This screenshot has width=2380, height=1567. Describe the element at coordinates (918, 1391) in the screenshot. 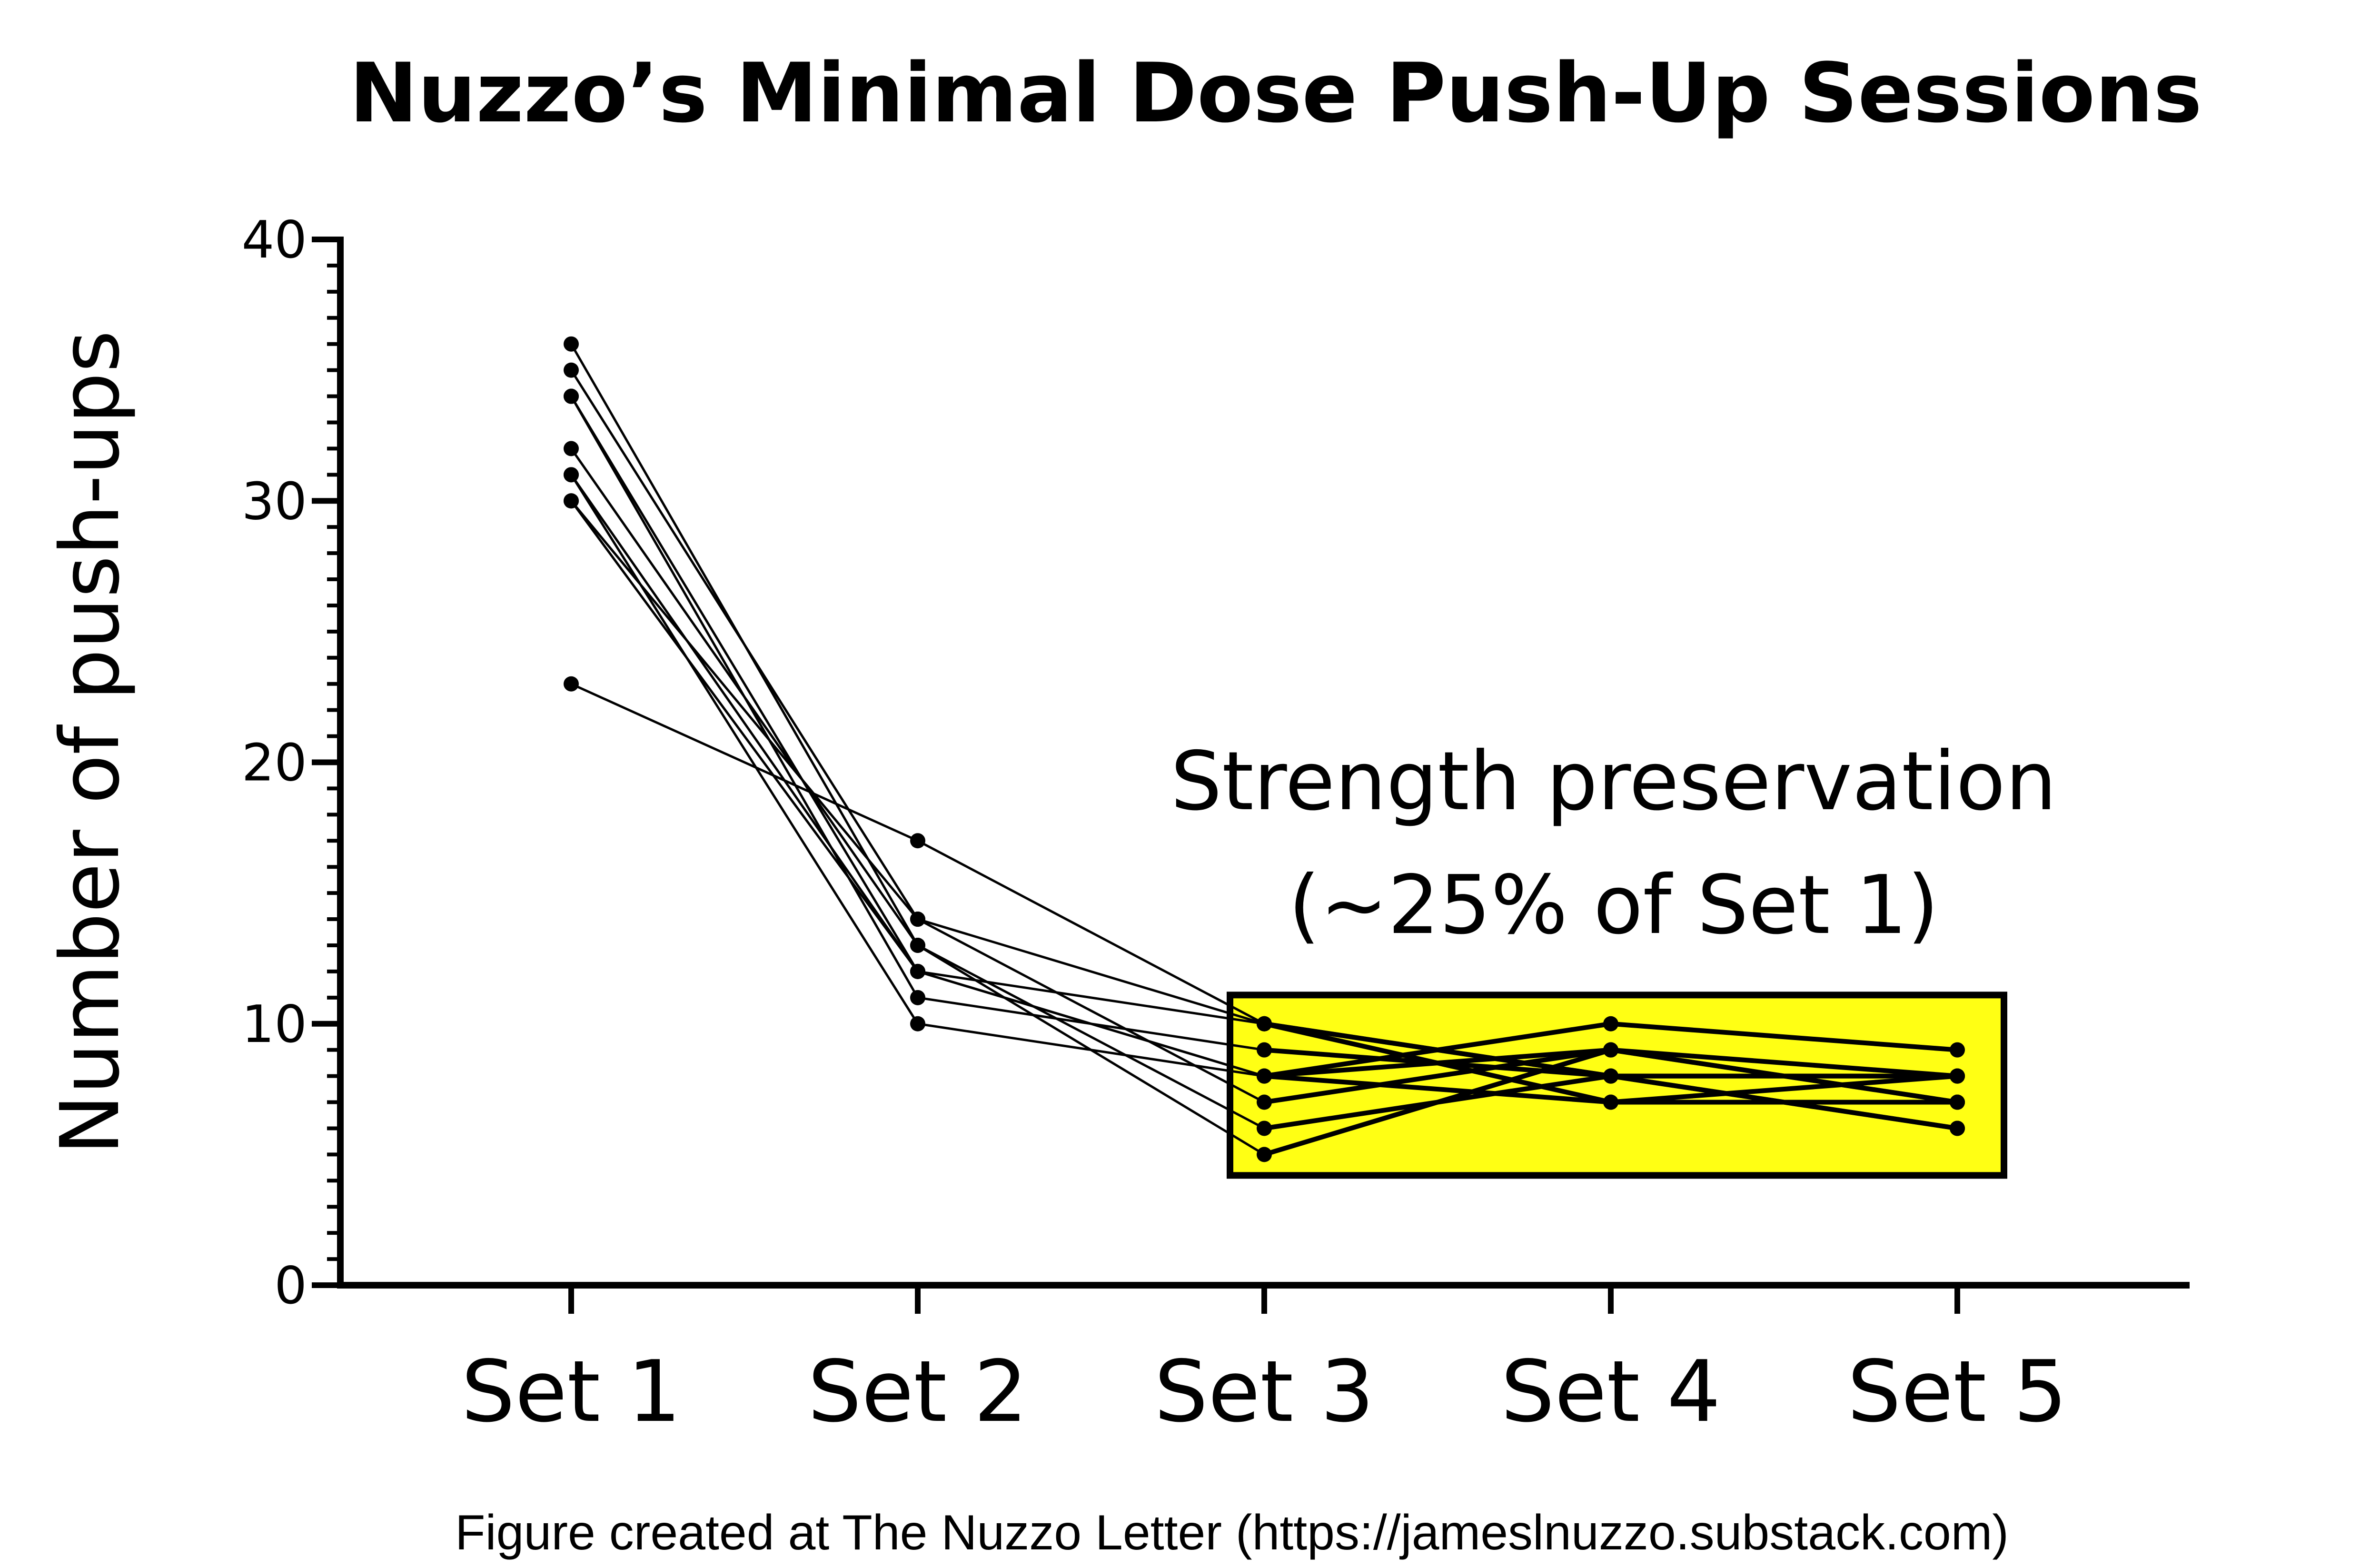

I see `x-tick-label: Set 2` at that location.